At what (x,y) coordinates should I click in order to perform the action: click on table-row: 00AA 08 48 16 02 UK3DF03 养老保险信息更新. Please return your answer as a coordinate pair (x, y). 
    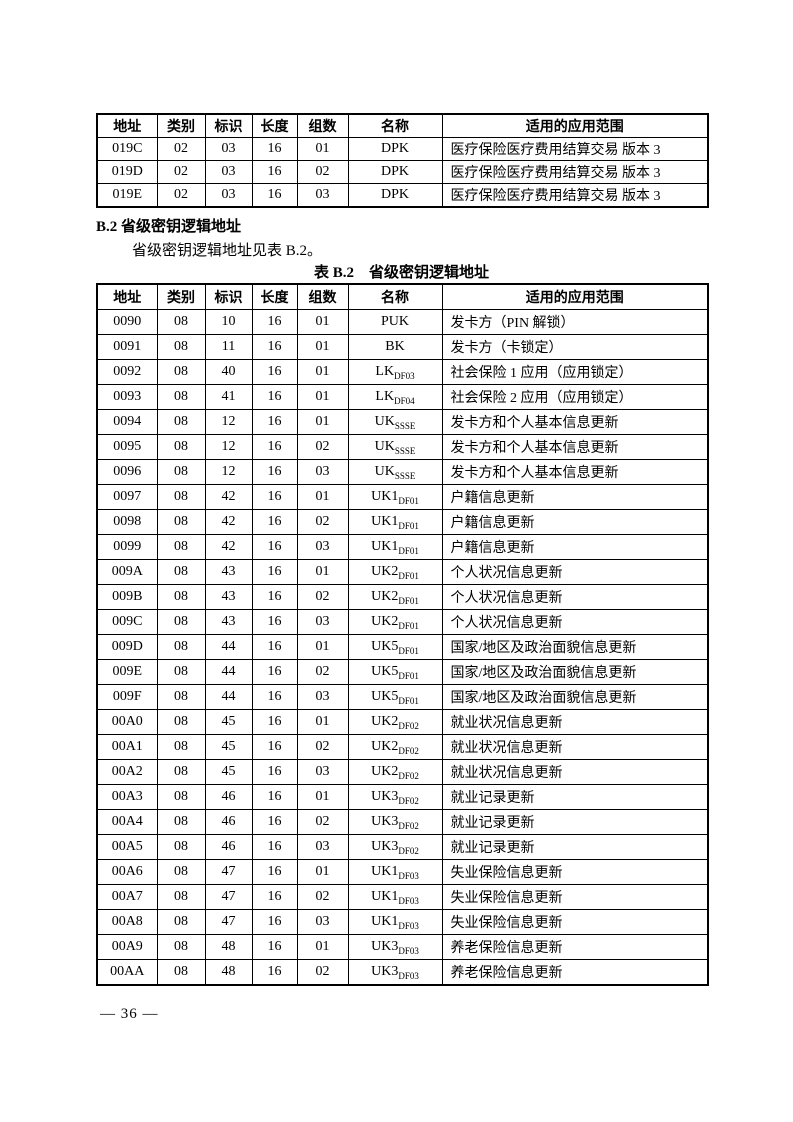
    Looking at the image, I should click on (402, 972).